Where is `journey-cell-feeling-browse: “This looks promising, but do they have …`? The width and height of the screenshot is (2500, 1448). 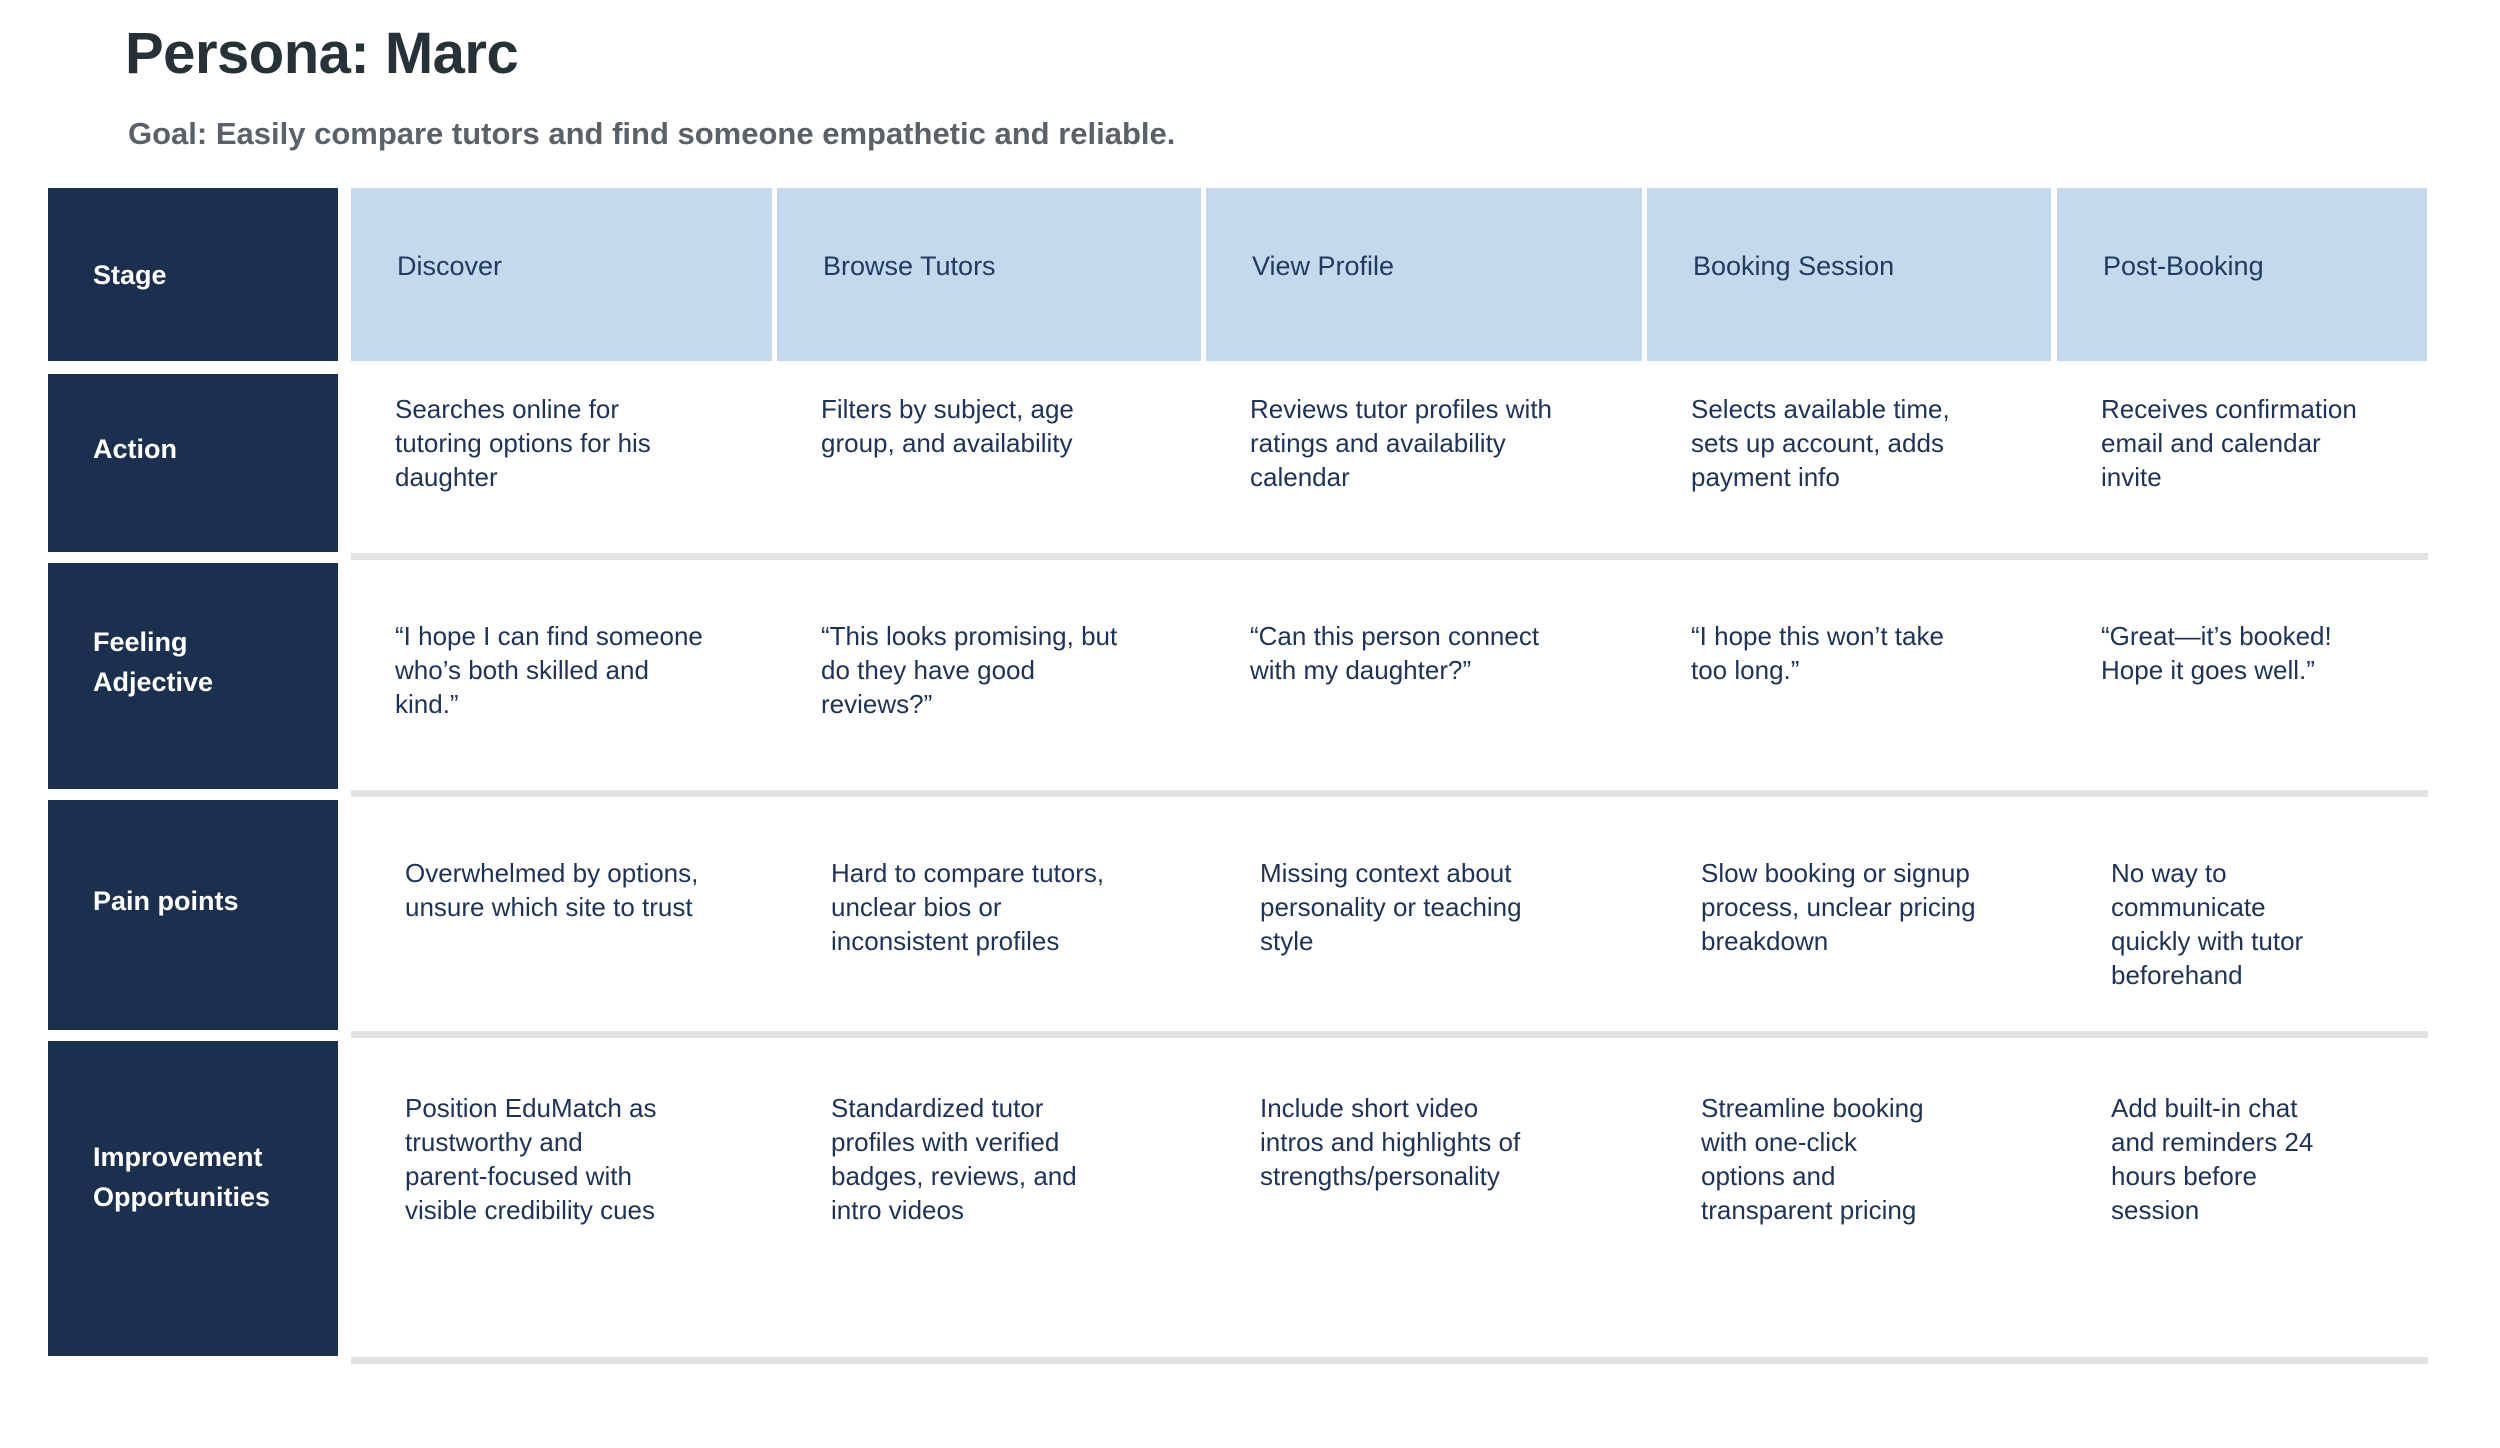
journey-cell-feeling-browse: “This looks promising, but do they have … is located at coordinates (989, 676).